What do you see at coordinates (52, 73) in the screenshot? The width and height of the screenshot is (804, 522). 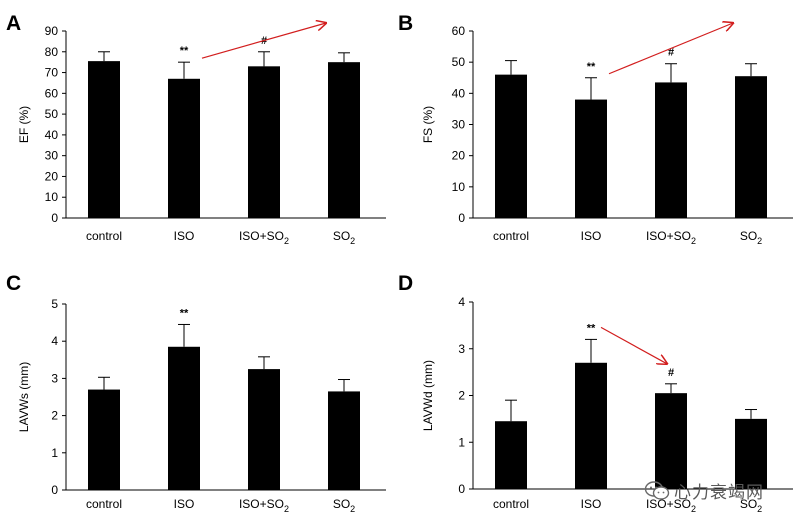 I see `y-tick-label: 70` at bounding box center [52, 73].